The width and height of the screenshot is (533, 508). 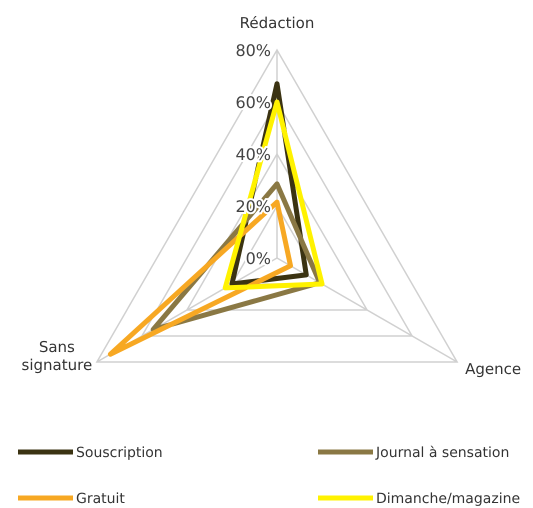 I want to click on y-tick-label: 60%, so click(x=253, y=102).